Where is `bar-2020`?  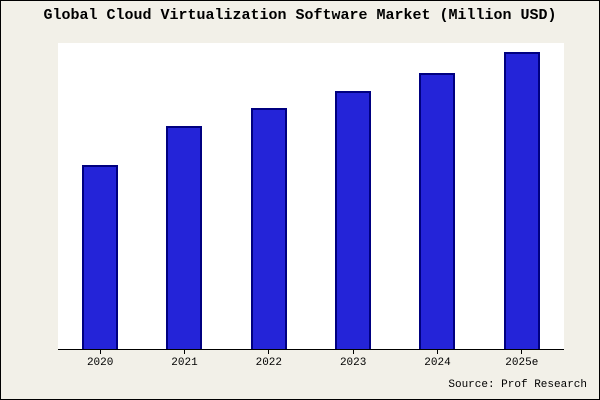 bar-2020 is located at coordinates (100, 256).